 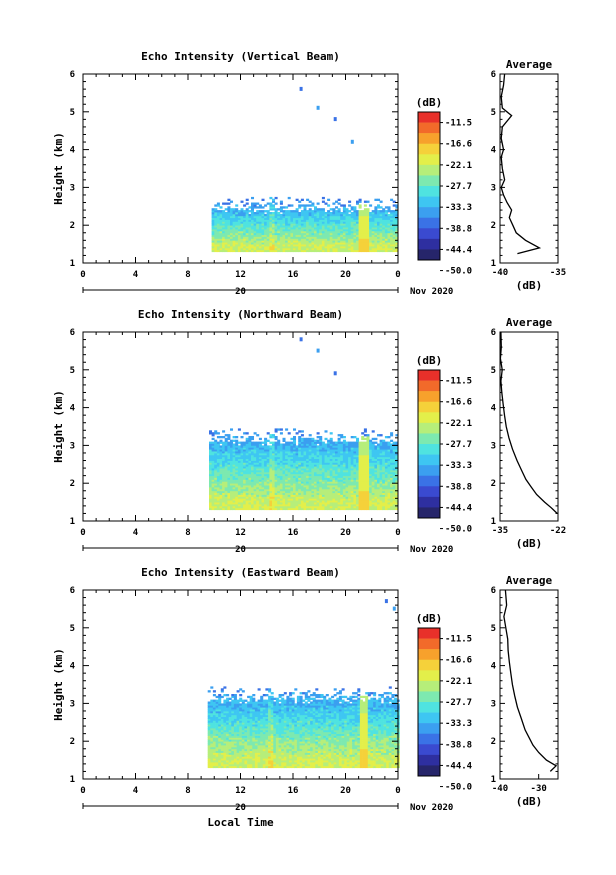 What do you see at coordinates (187, 275) in the screenshot?
I see `x-tick-label: 8` at bounding box center [187, 275].